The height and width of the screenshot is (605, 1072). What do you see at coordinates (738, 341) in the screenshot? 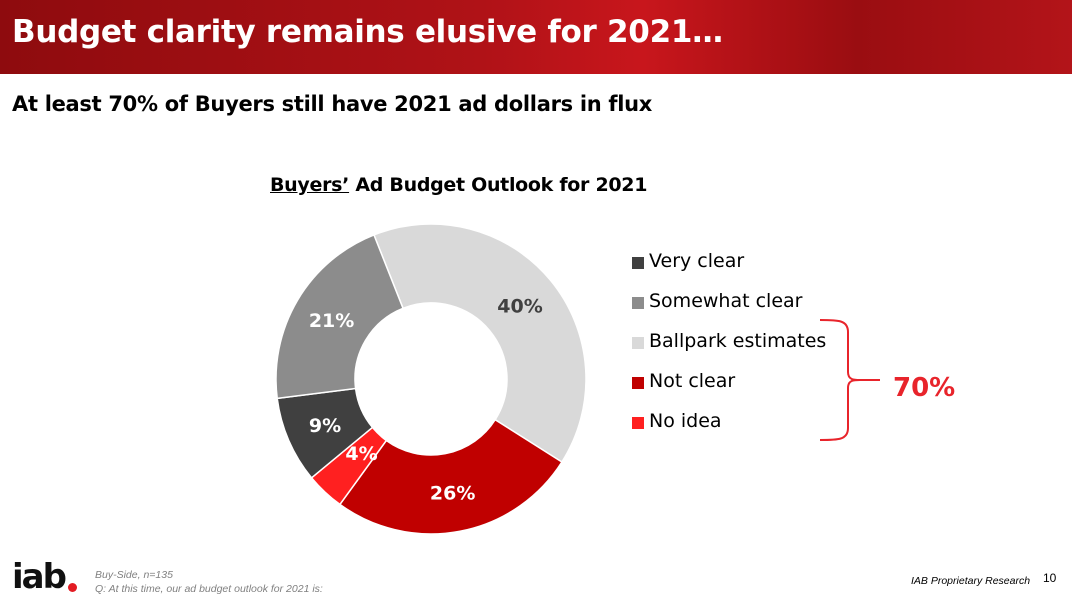
I see `legend-label-ballpark-estimates: Ballpark estimates` at bounding box center [738, 341].